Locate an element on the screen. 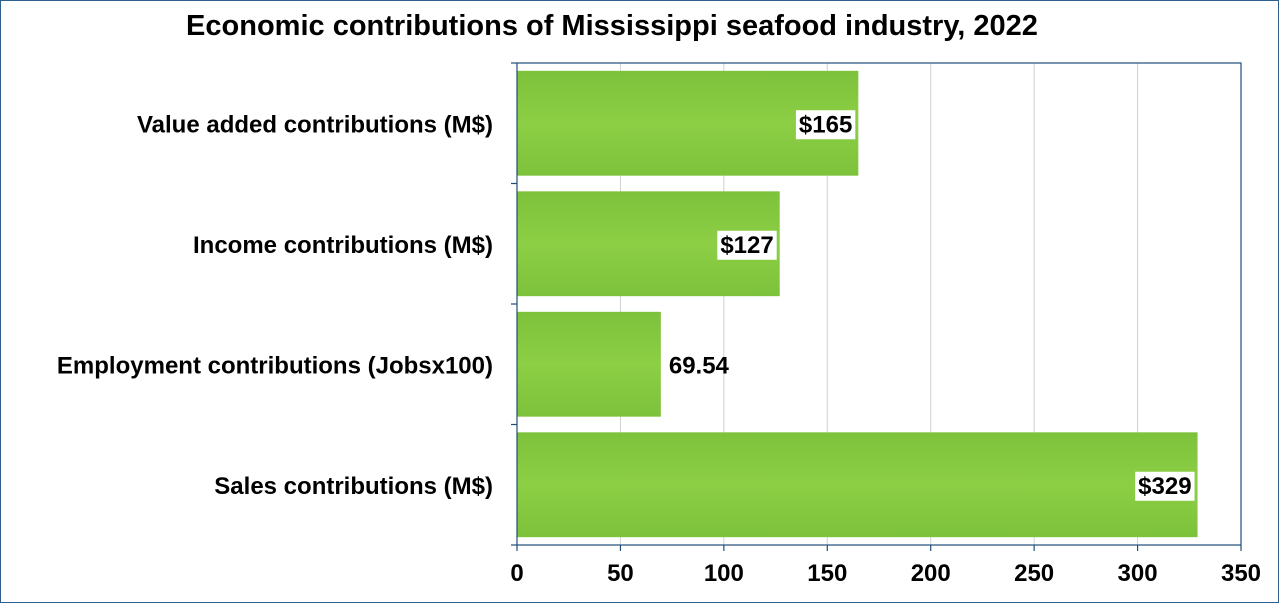 Image resolution: width=1279 pixels, height=603 pixels. data-label: $165 is located at coordinates (825, 124).